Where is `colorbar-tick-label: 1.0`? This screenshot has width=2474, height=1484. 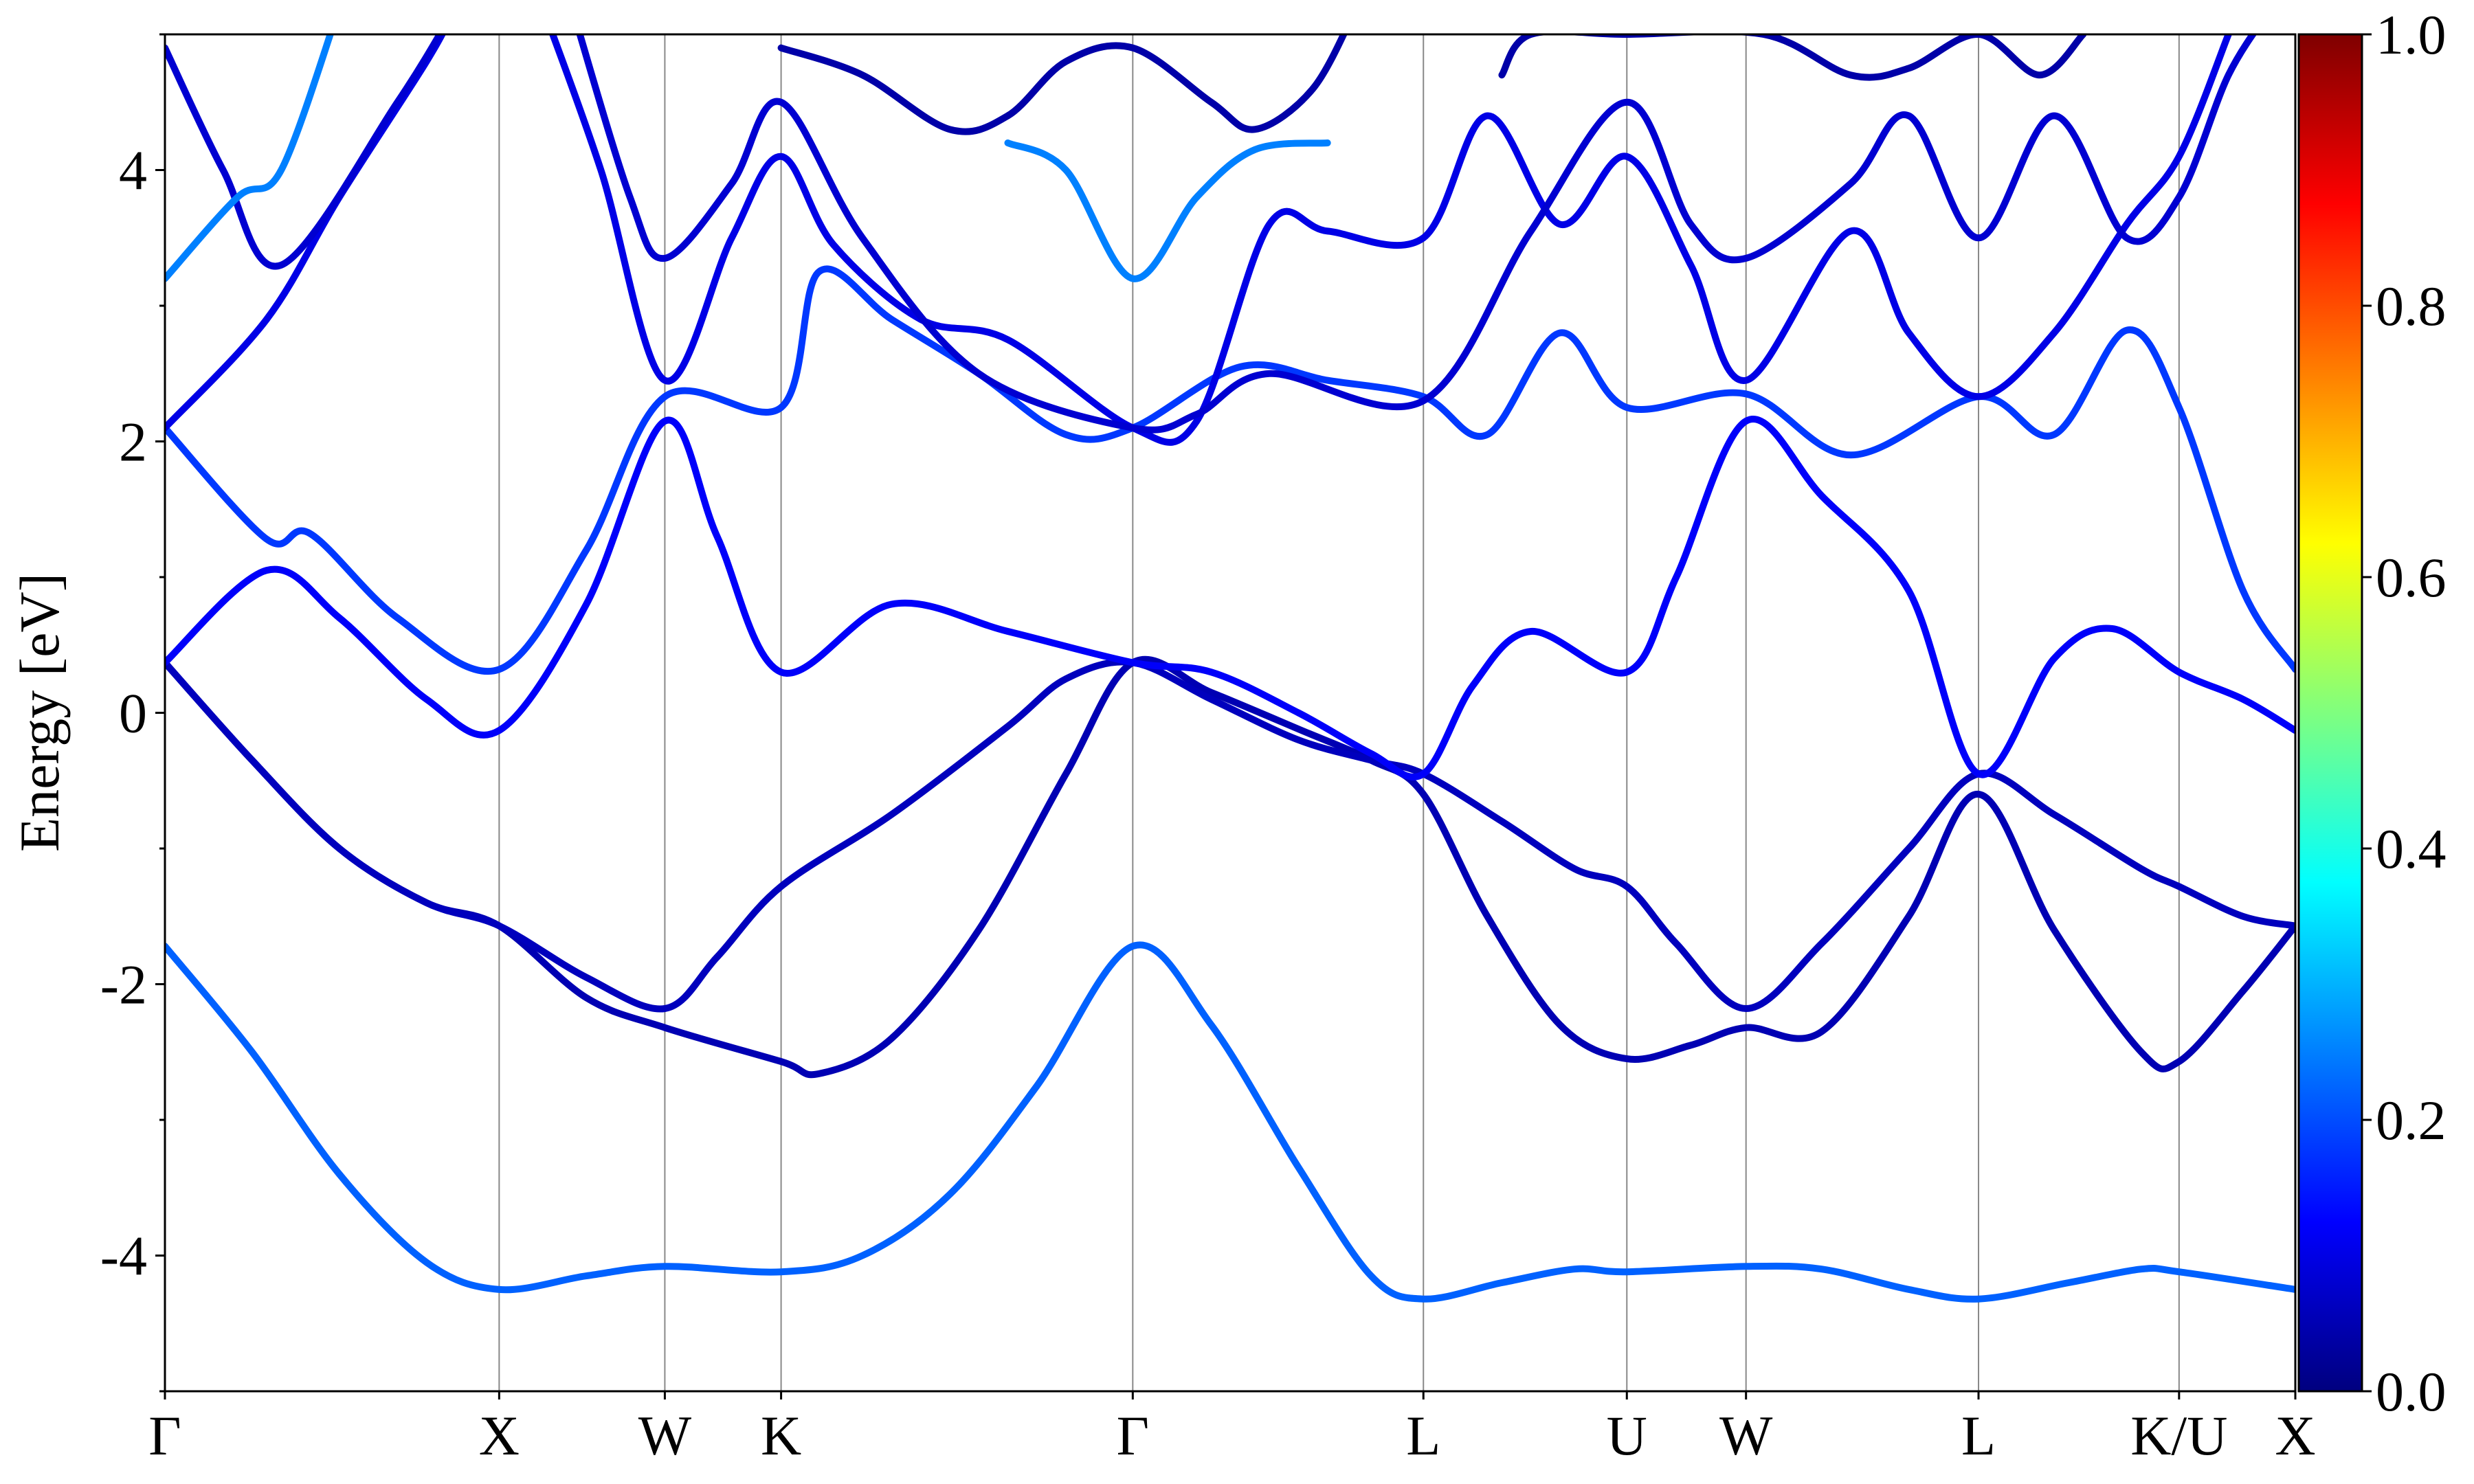 colorbar-tick-label: 1.0 is located at coordinates (2411, 34).